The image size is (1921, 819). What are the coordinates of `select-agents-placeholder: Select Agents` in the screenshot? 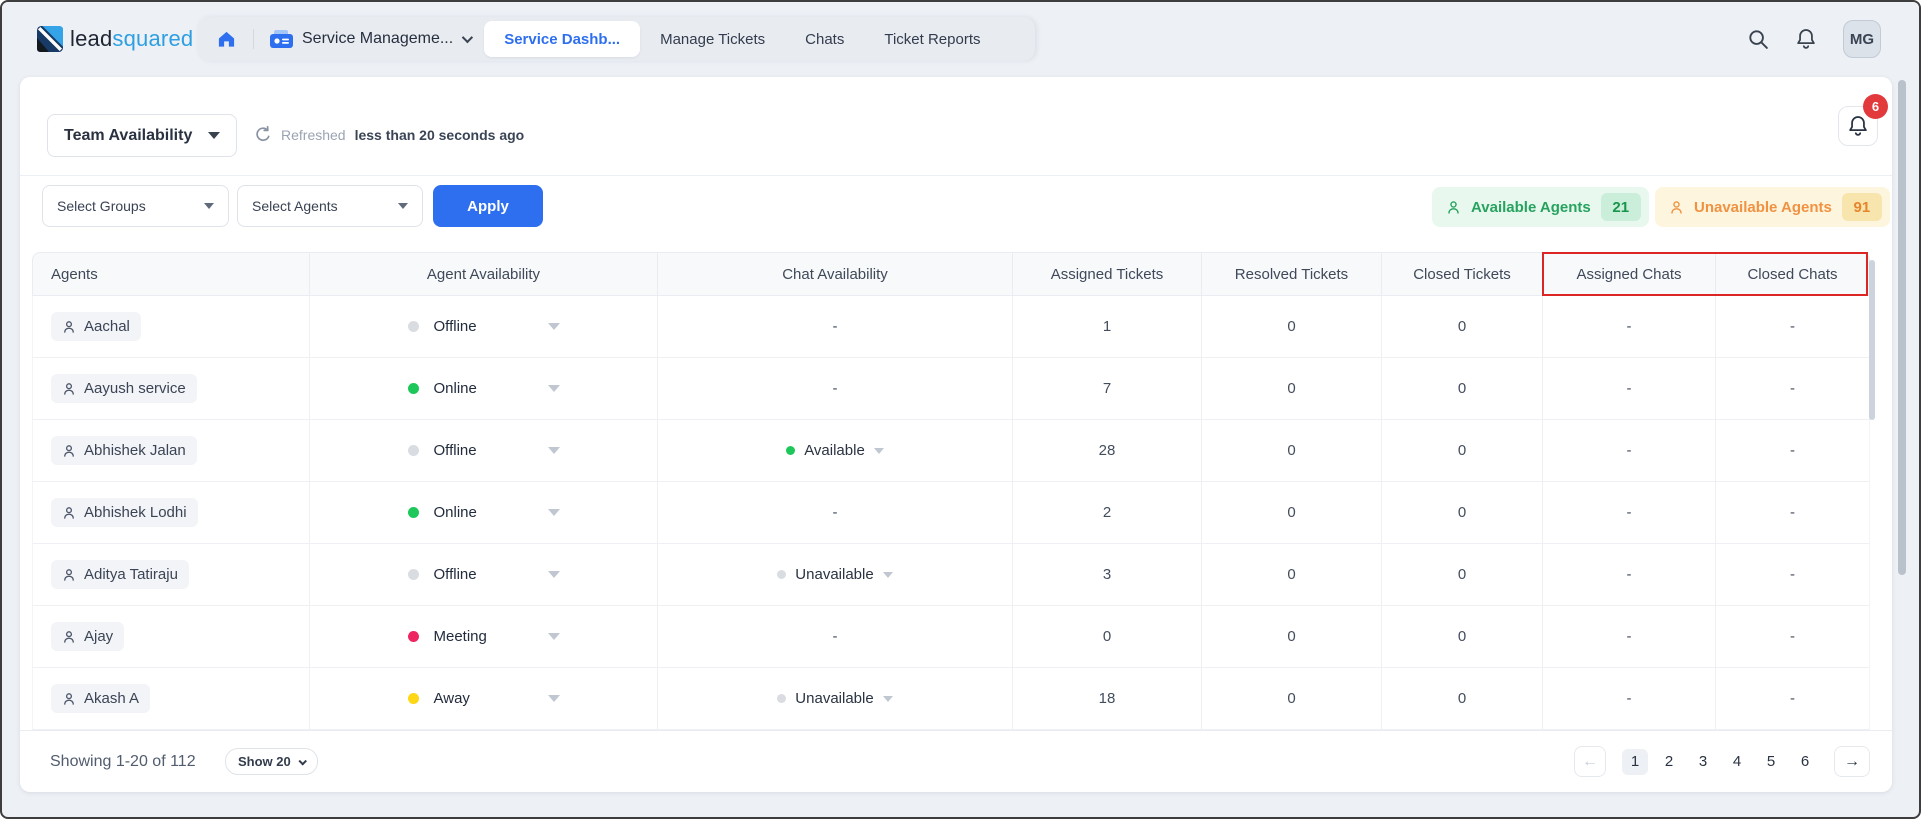 It's located at (295, 206).